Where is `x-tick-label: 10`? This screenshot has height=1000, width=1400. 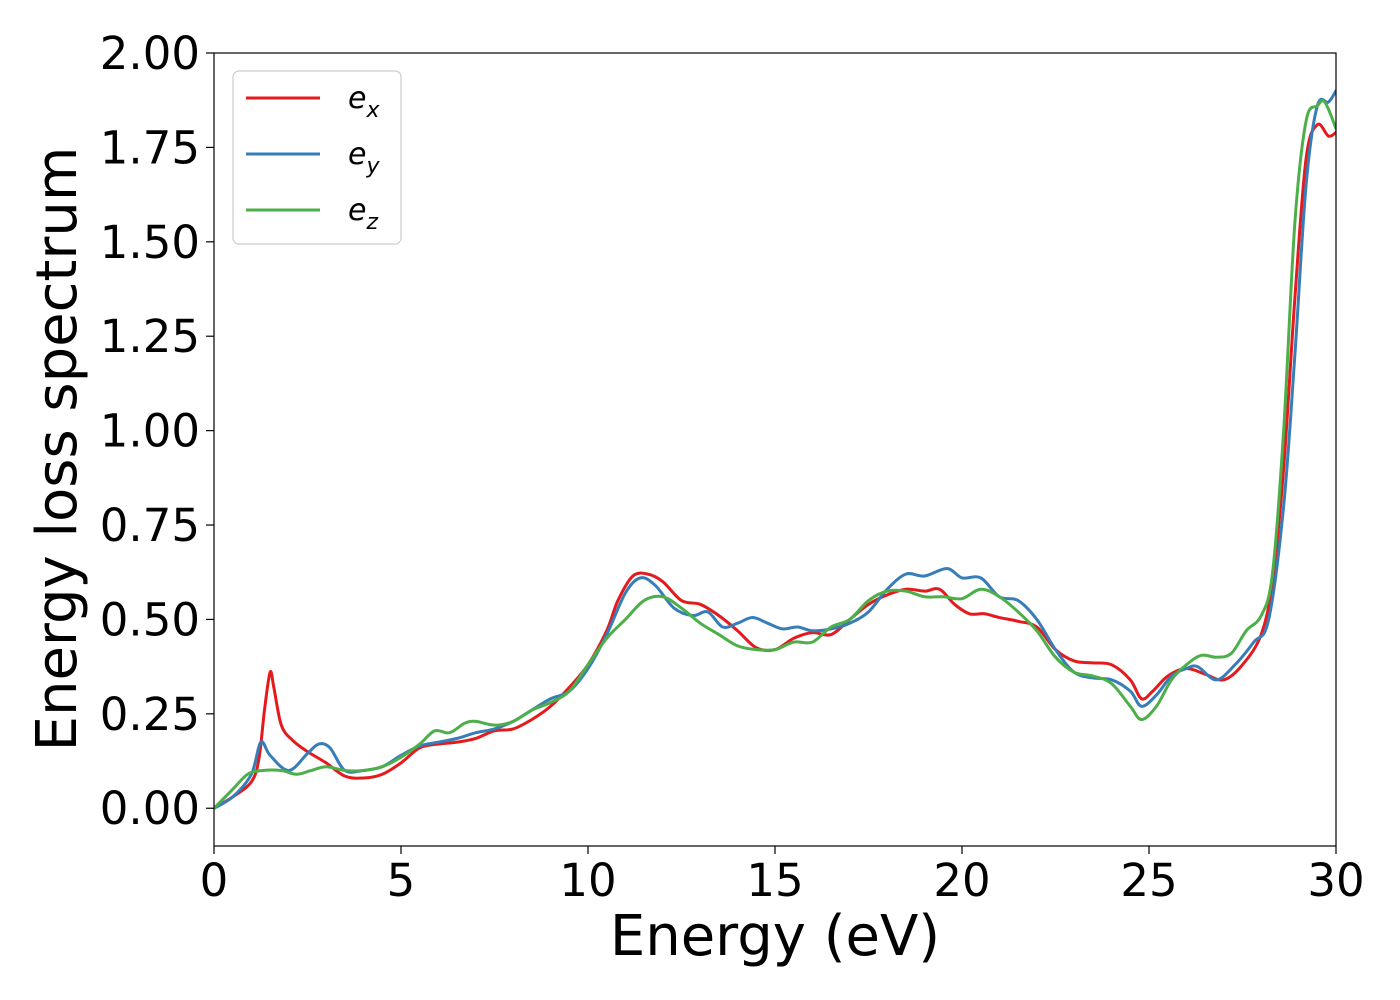
x-tick-label: 10 is located at coordinates (587, 880).